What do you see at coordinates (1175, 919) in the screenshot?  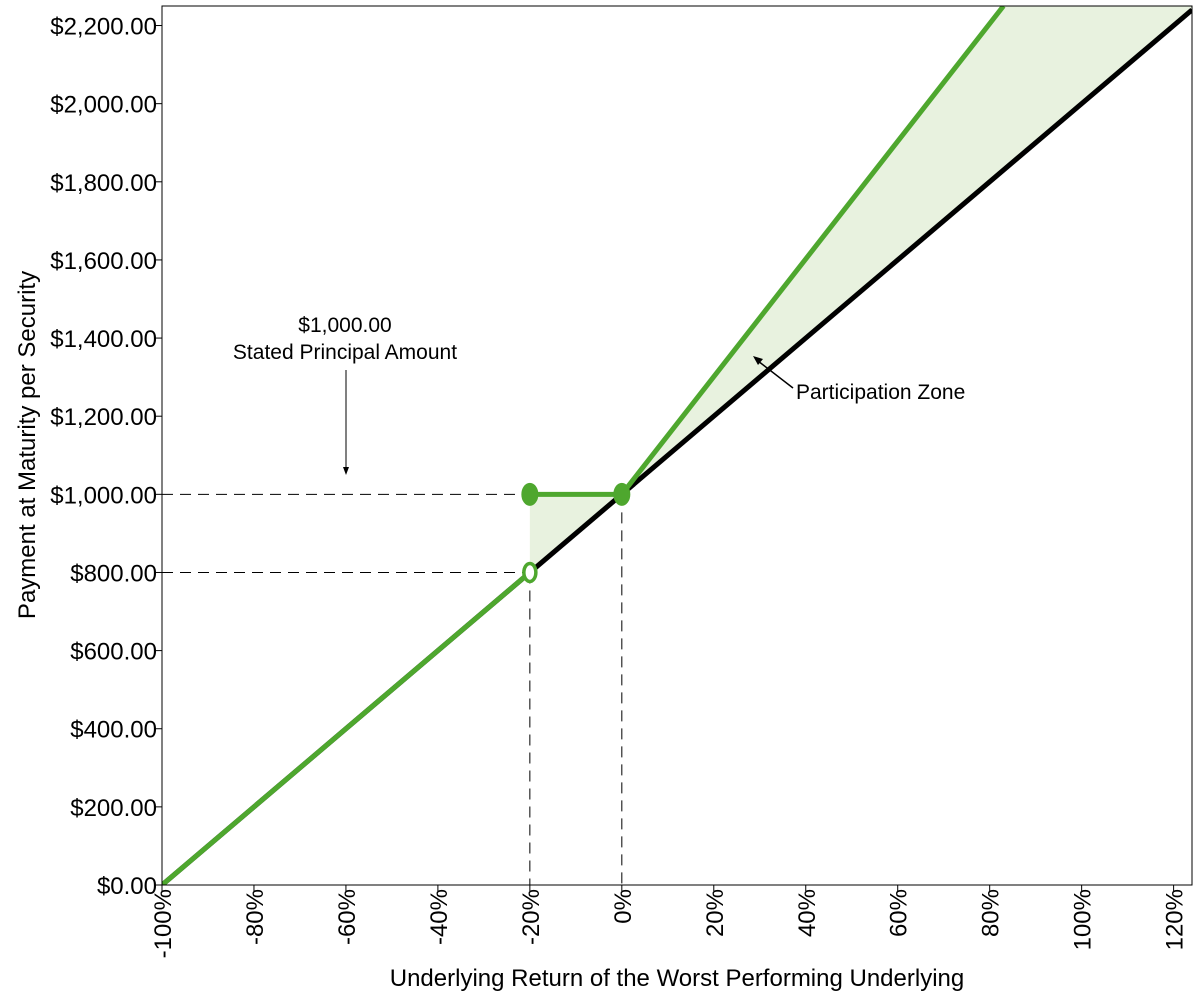 I see `x-tick-label: 120%` at bounding box center [1175, 919].